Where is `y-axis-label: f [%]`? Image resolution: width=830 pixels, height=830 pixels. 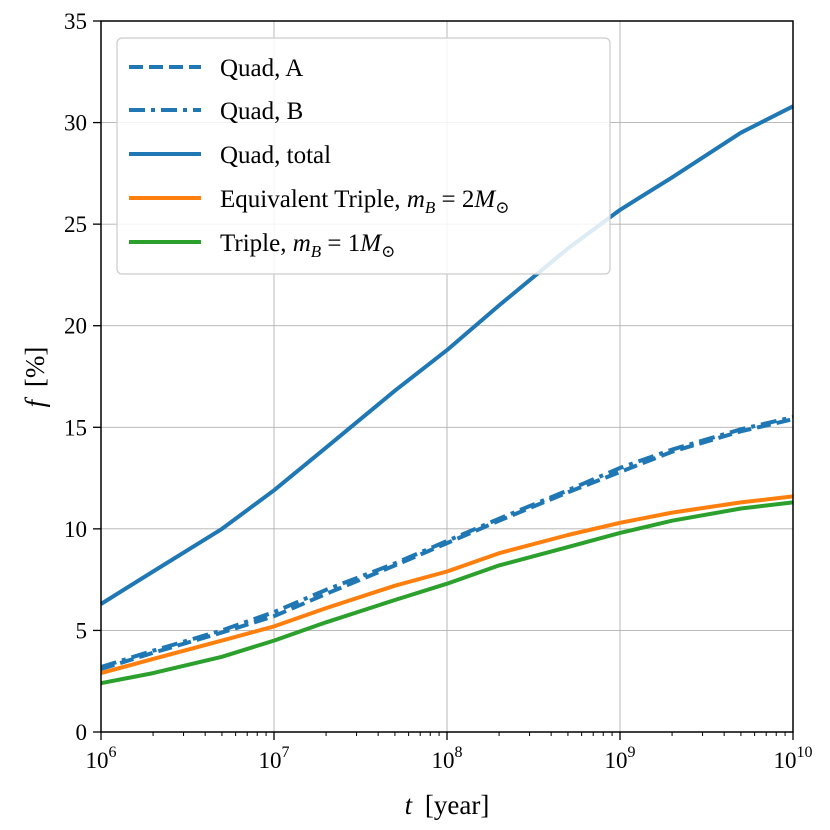 y-axis-label: f [%] is located at coordinates (35, 377).